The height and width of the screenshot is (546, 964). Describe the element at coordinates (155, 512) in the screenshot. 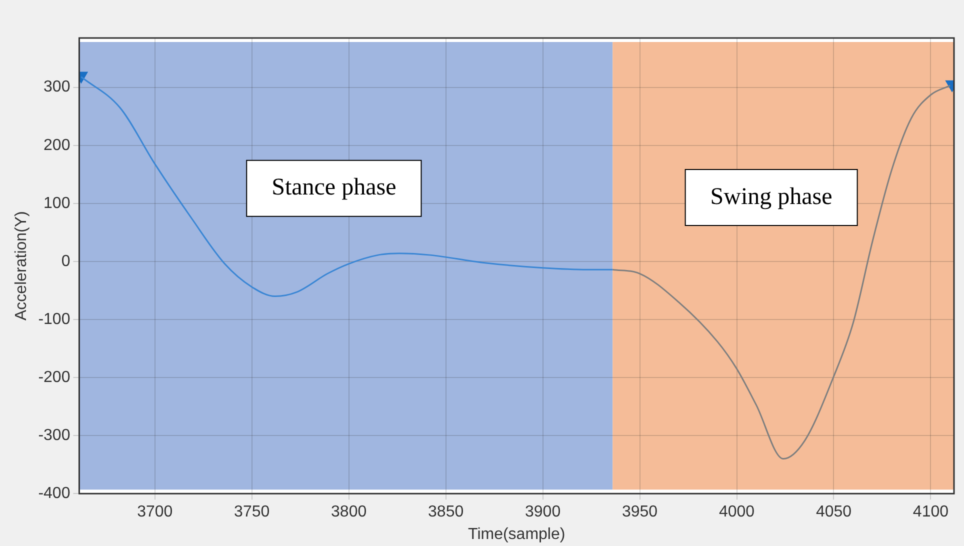

I see `x-tick-label: 3700` at that location.